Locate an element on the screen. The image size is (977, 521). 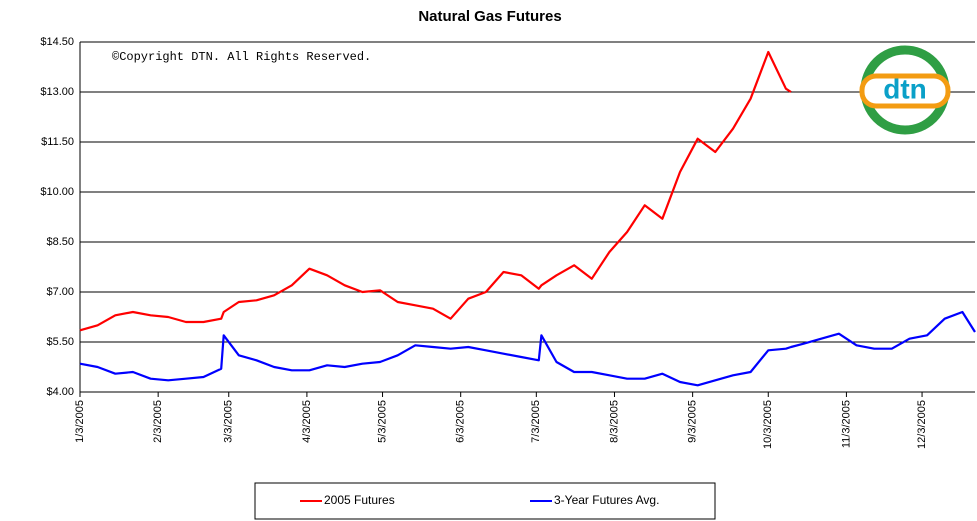
copyright: ©Copyright DTN. All Rights Reserved. is located at coordinates (241, 57).